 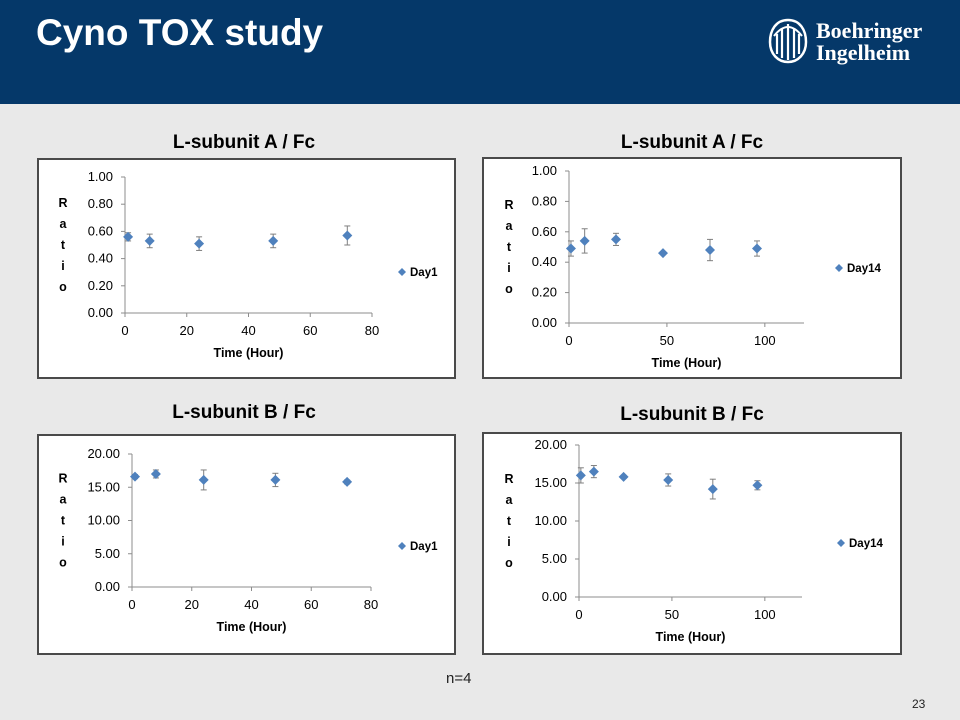 What do you see at coordinates (869, 30) in the screenshot?
I see `logo-text-line1: Boehringer` at bounding box center [869, 30].